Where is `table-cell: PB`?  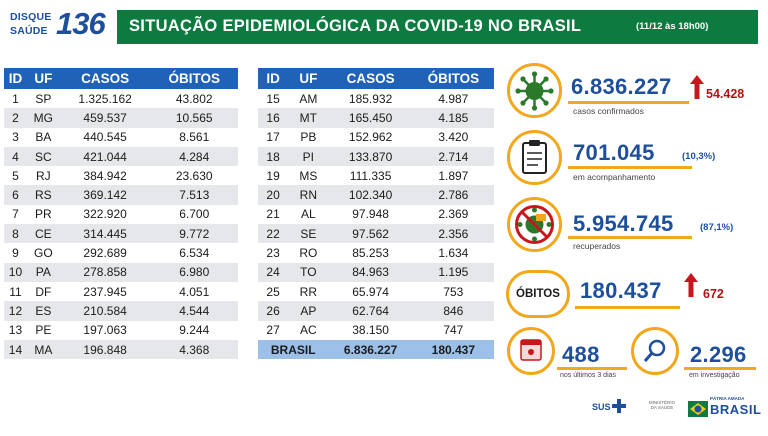 table-cell: PB is located at coordinates (308, 137).